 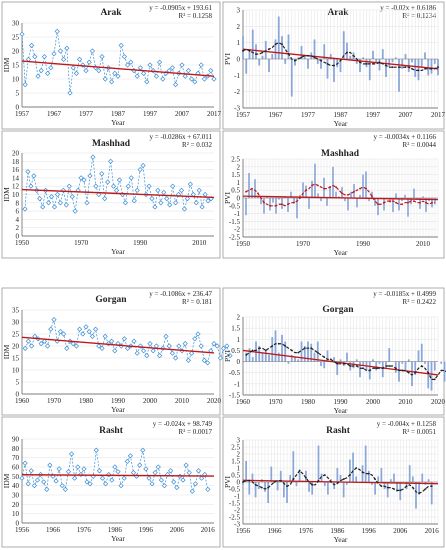 I want to click on chart-title: Mashhad, so click(x=111, y=144).